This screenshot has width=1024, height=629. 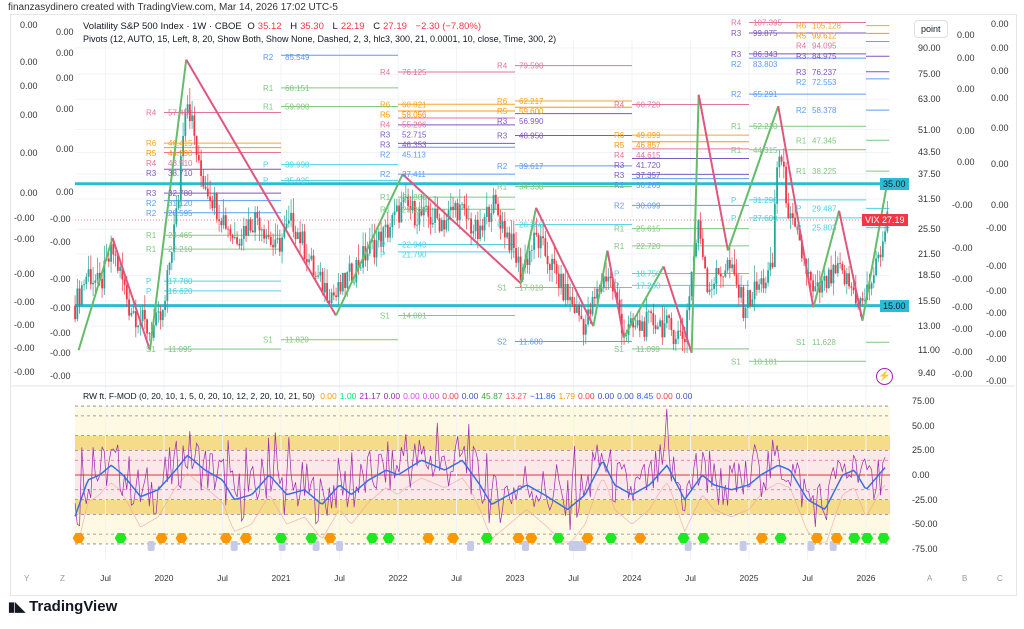 What do you see at coordinates (736, 64) in the screenshot?
I see `pivot-level-name: R2` at bounding box center [736, 64].